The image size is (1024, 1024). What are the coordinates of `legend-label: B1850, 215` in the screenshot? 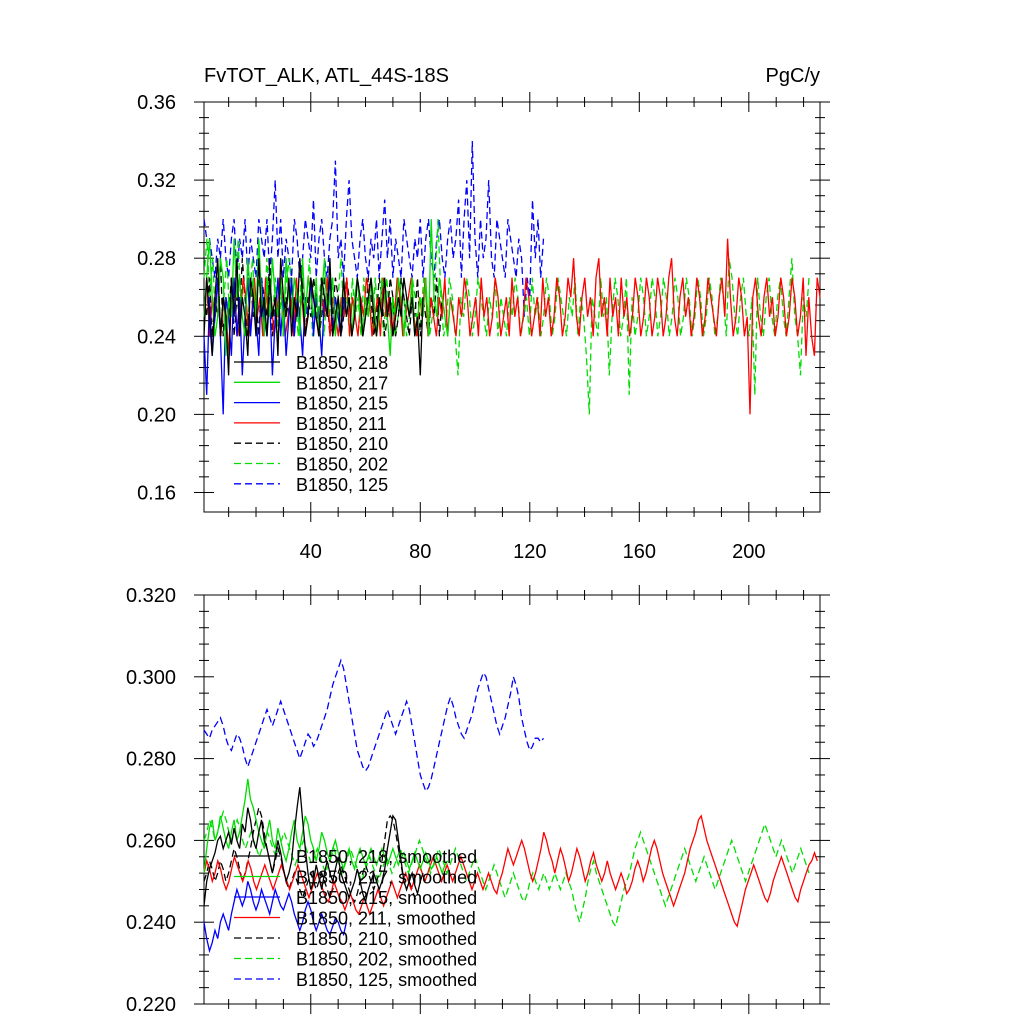 It's located at (342, 404).